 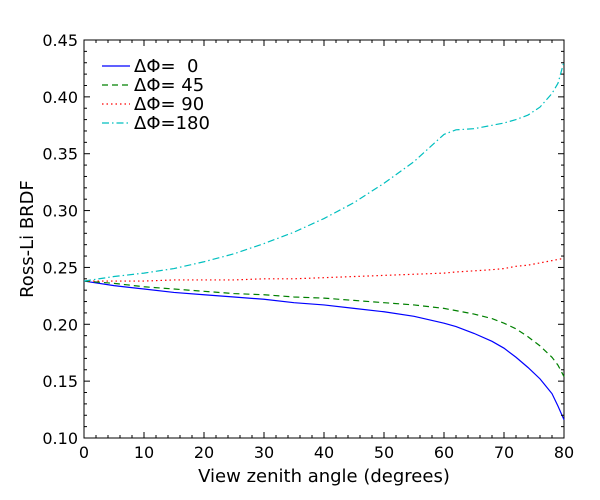 What do you see at coordinates (172, 123) in the screenshot?
I see `legend-label-3: ΔΦ=180` at bounding box center [172, 123].